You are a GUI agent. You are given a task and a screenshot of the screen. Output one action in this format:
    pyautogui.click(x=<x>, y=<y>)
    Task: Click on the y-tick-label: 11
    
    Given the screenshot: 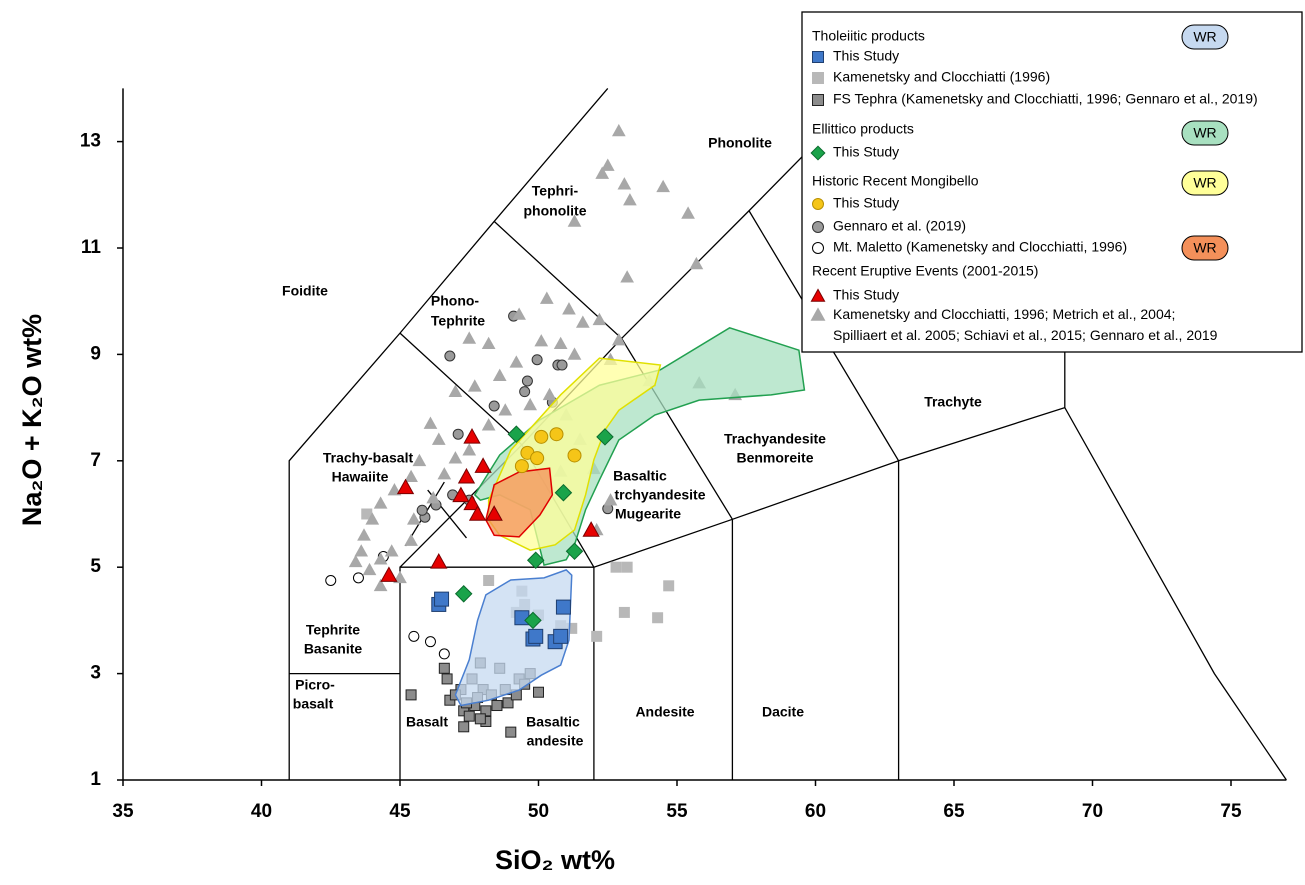 What is the action you would take?
    pyautogui.click(x=91, y=247)
    